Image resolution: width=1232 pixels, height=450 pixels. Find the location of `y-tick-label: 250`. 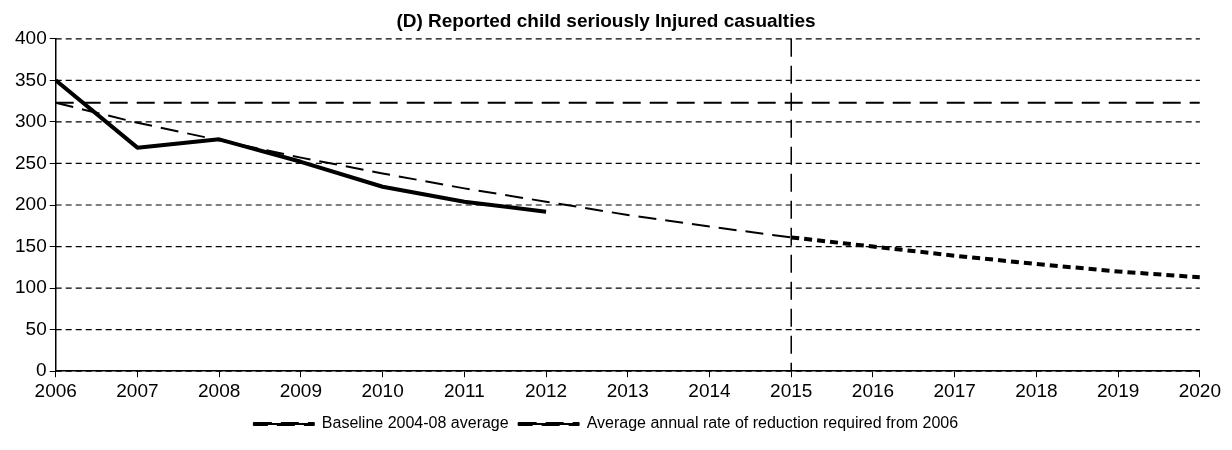

y-tick-label: 250 is located at coordinates (31, 162).